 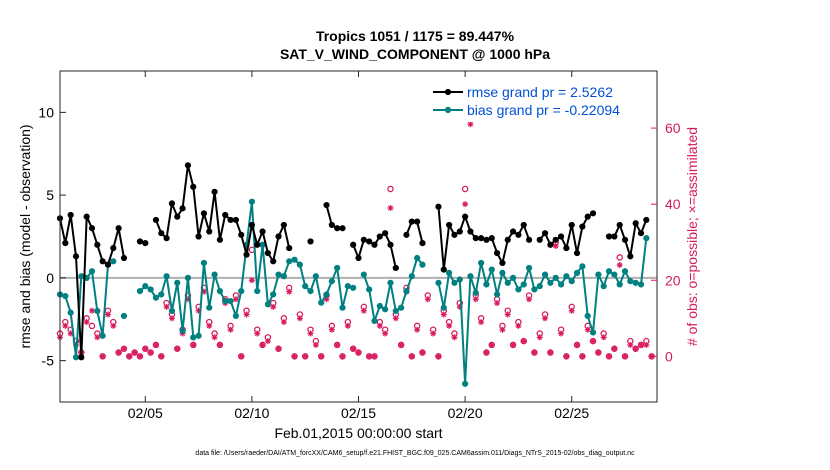 I want to click on x-tick-label: 02/10, so click(x=251, y=413).